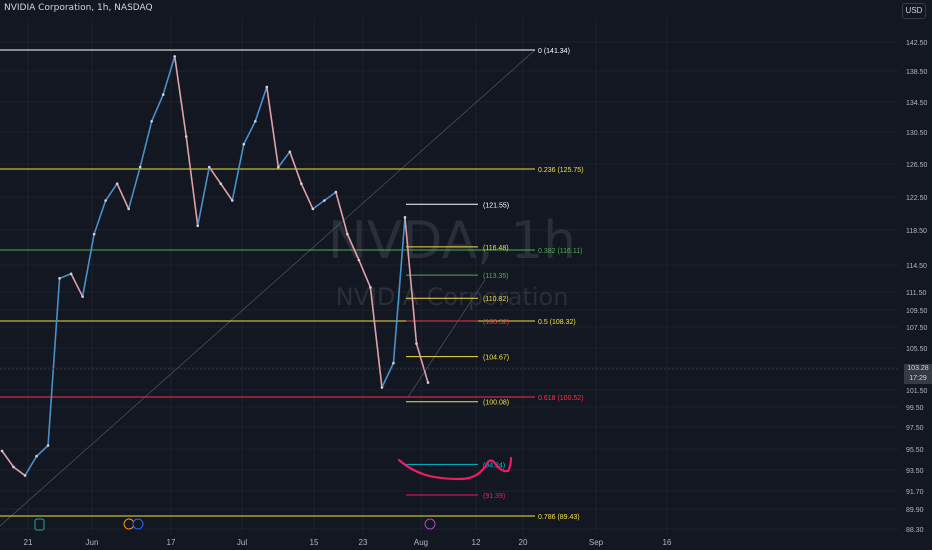  Describe the element at coordinates (496, 248) in the screenshot. I see `secondary-fib-label: (116.48)` at that location.